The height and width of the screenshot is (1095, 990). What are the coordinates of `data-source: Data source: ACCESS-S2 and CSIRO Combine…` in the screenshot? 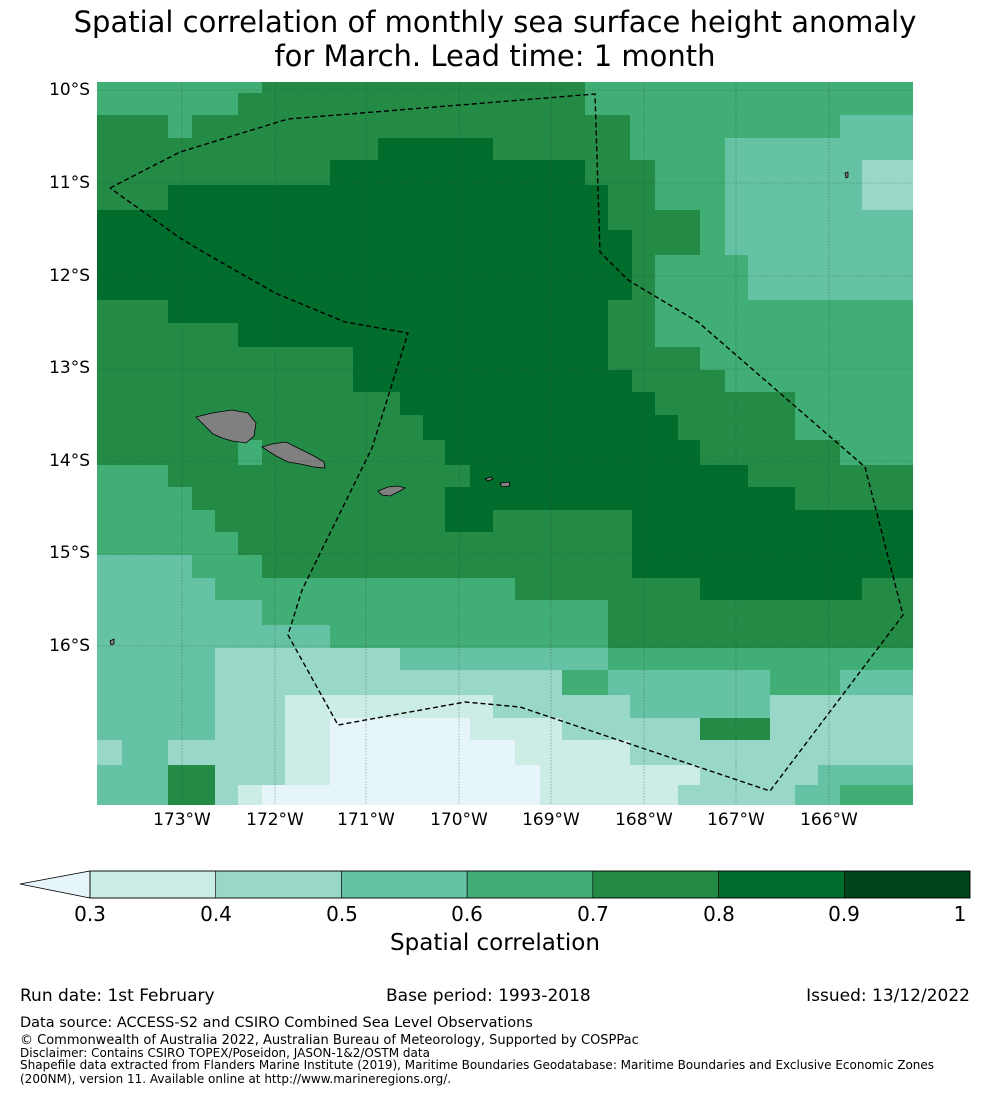 It's located at (276, 1023).